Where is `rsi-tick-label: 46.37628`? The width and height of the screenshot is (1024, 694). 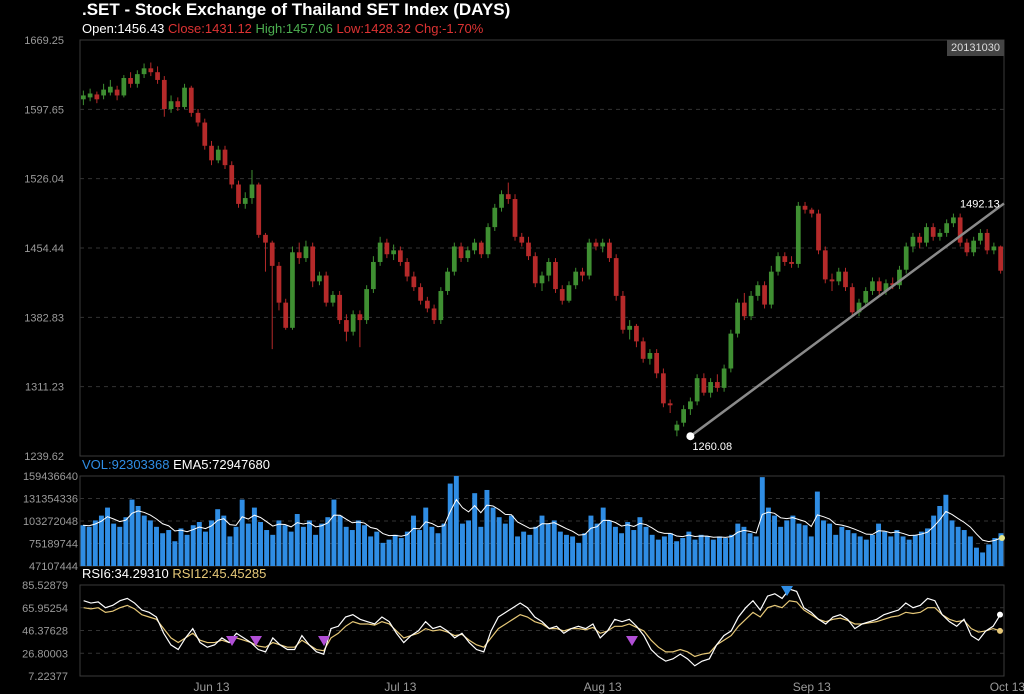
rsi-tick-label: 46.37628 is located at coordinates (45, 632).